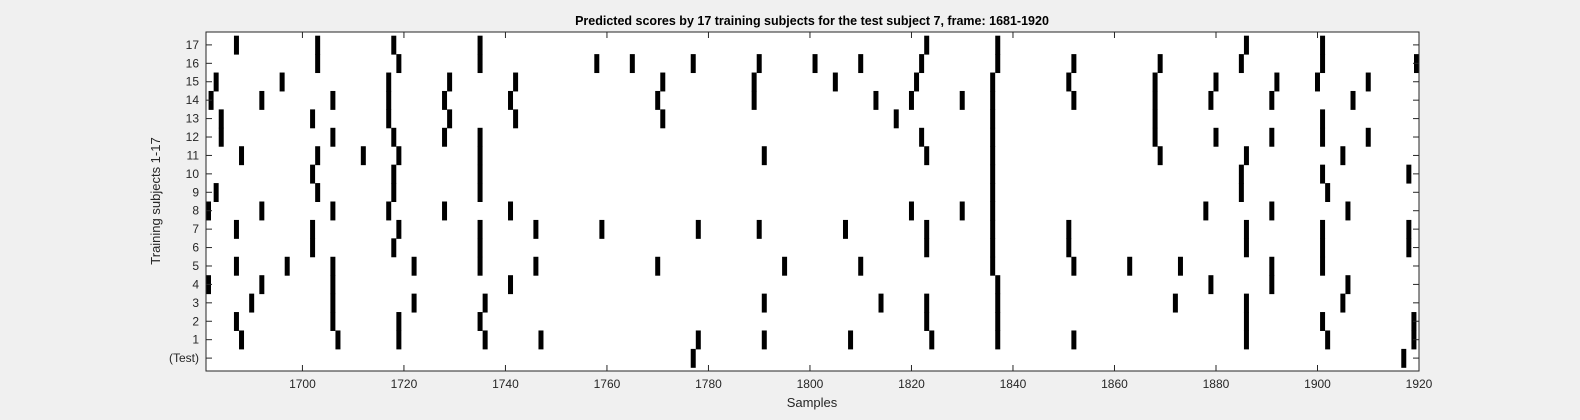  What do you see at coordinates (195, 266) in the screenshot?
I see `y-tick-label: 5` at bounding box center [195, 266].